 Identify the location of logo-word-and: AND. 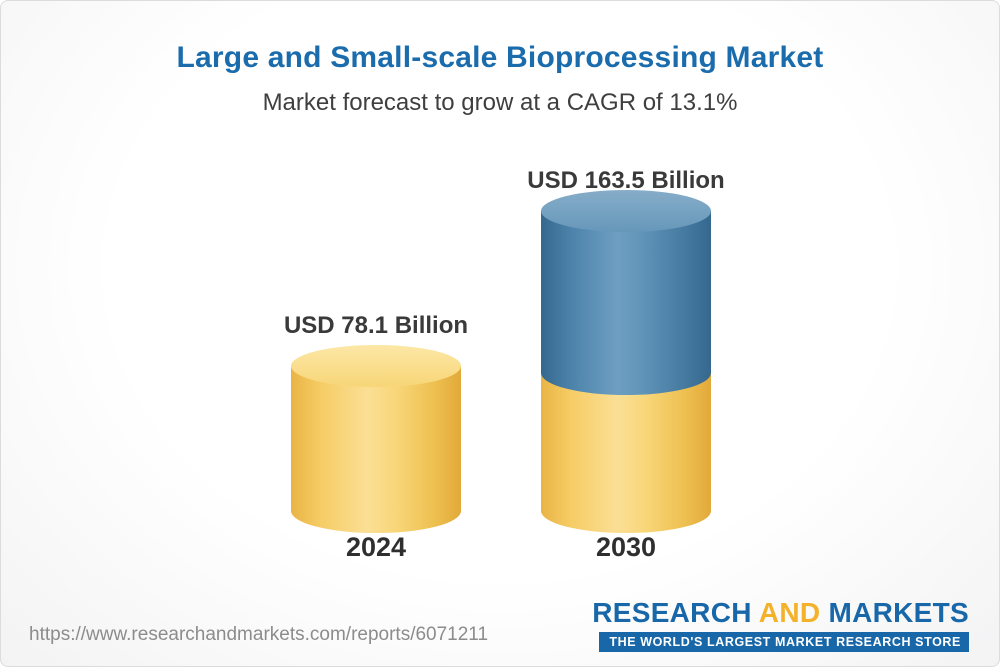
(789, 612).